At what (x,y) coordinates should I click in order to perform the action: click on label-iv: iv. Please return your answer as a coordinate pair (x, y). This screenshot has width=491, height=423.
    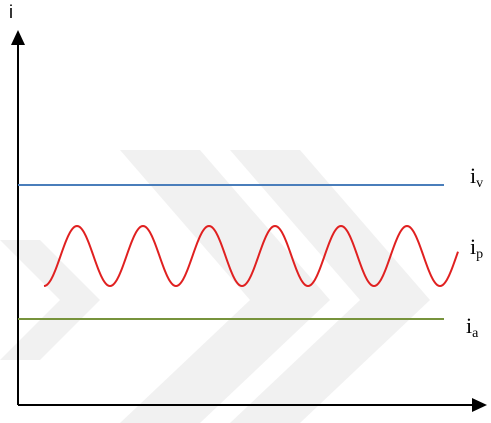
    Looking at the image, I should click on (476, 177).